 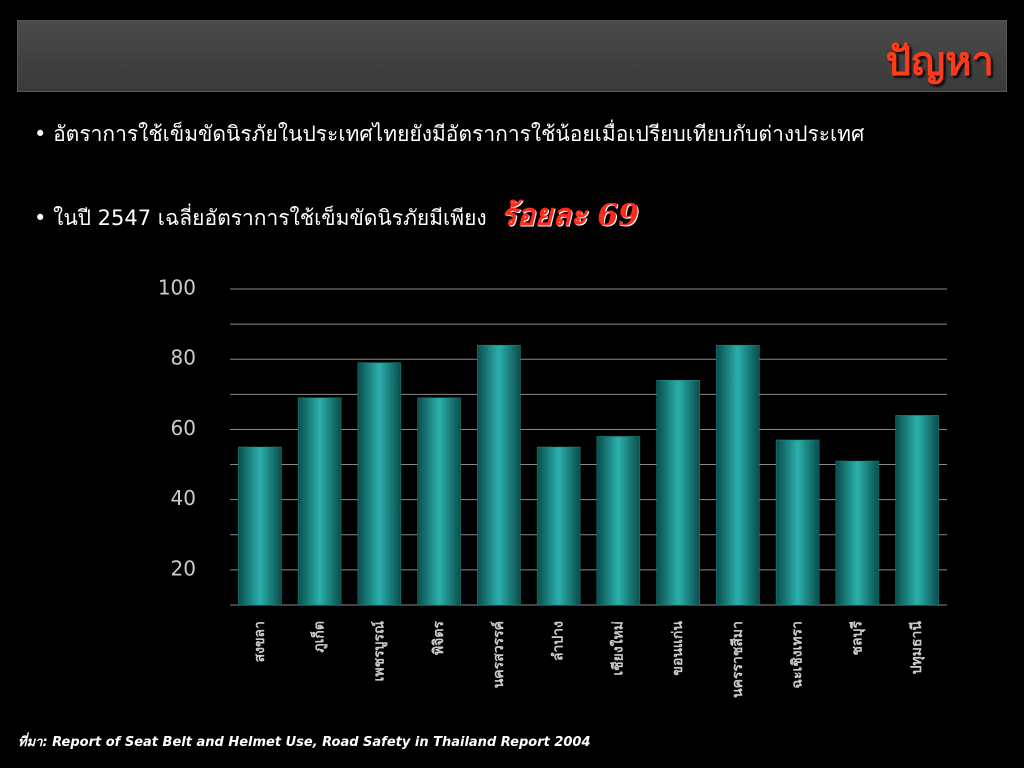 I want to click on y-tick-label: 80, so click(x=183, y=358).